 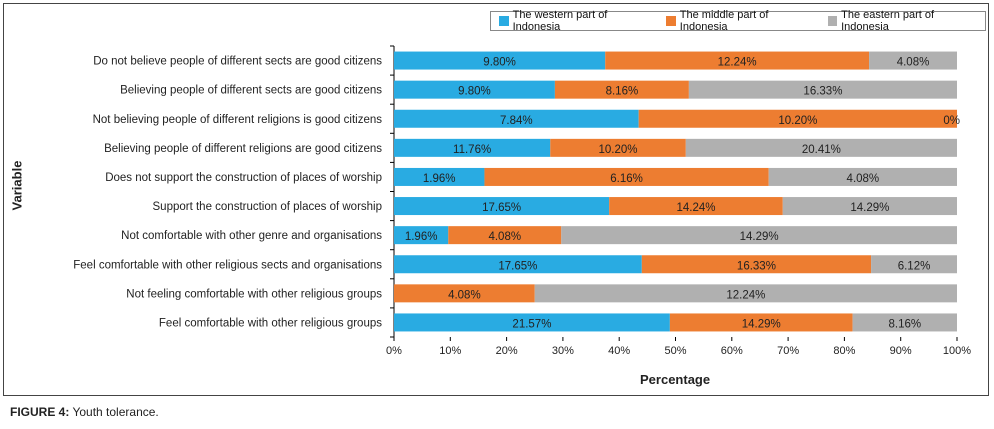 I want to click on data-label: 11.76%, so click(x=472, y=150).